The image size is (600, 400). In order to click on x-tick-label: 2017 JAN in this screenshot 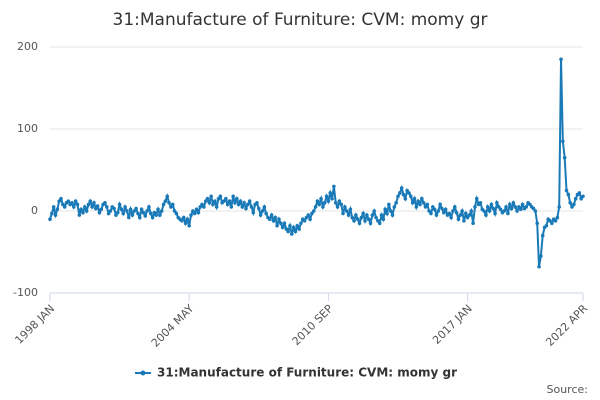, I will do `click(452, 324)`.